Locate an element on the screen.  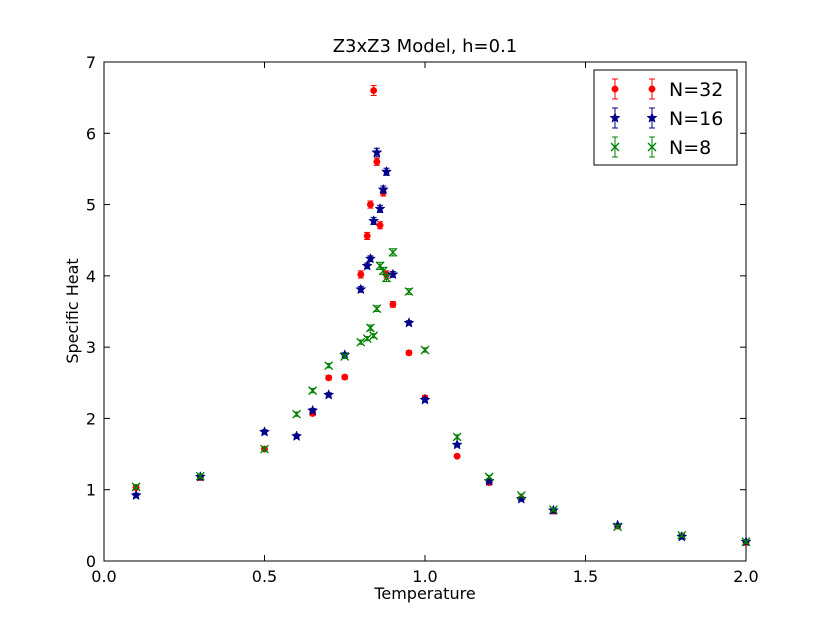
chart-title: Z3xZ3 Model, h=0.1 is located at coordinates (425, 46).